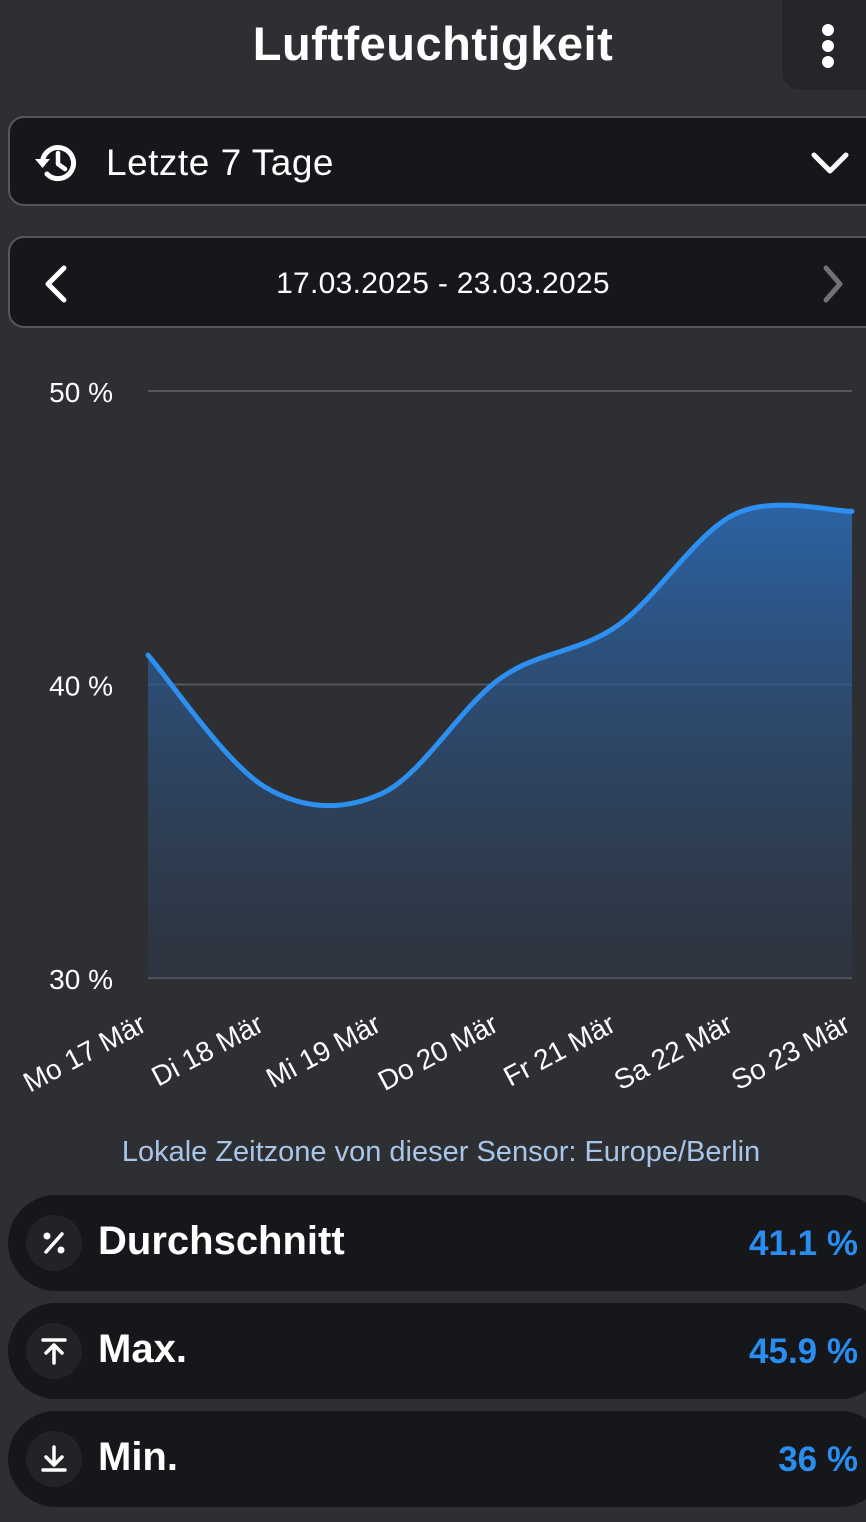 Image resolution: width=866 pixels, height=1522 pixels. Describe the element at coordinates (221, 1241) in the screenshot. I see `stat-label: Durchschnitt` at that location.